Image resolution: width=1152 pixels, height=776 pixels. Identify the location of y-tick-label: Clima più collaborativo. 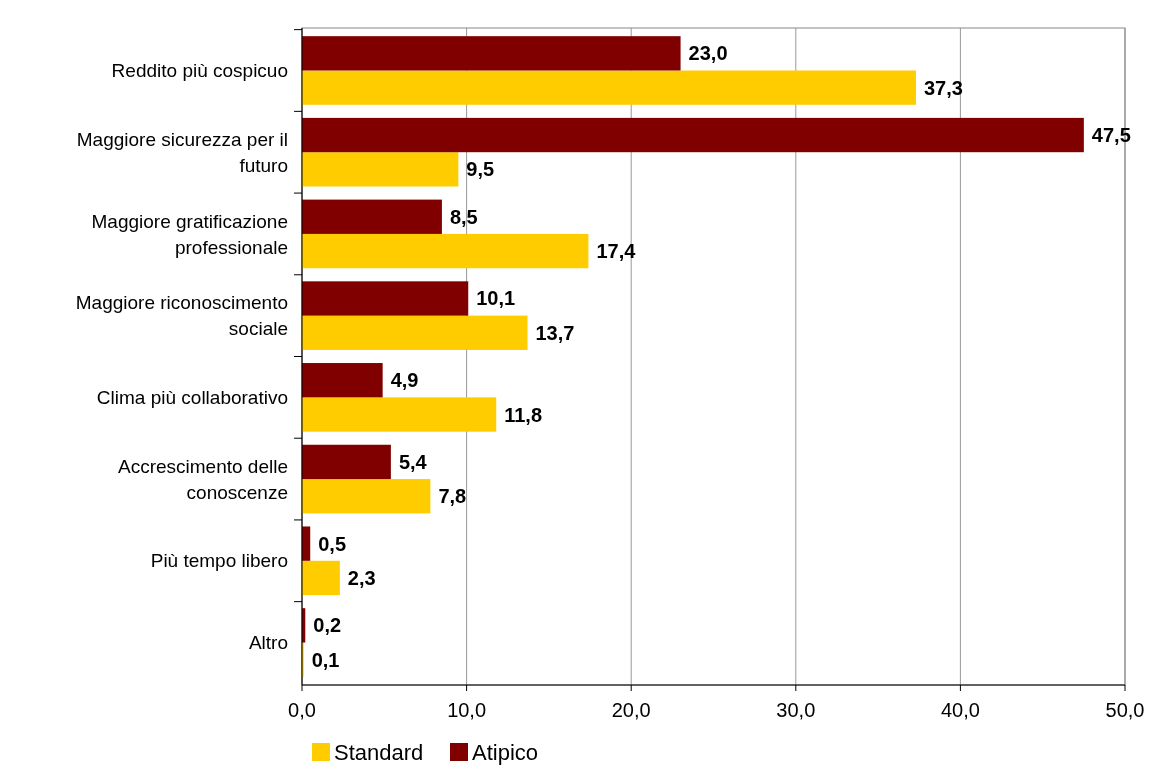
(192, 398).